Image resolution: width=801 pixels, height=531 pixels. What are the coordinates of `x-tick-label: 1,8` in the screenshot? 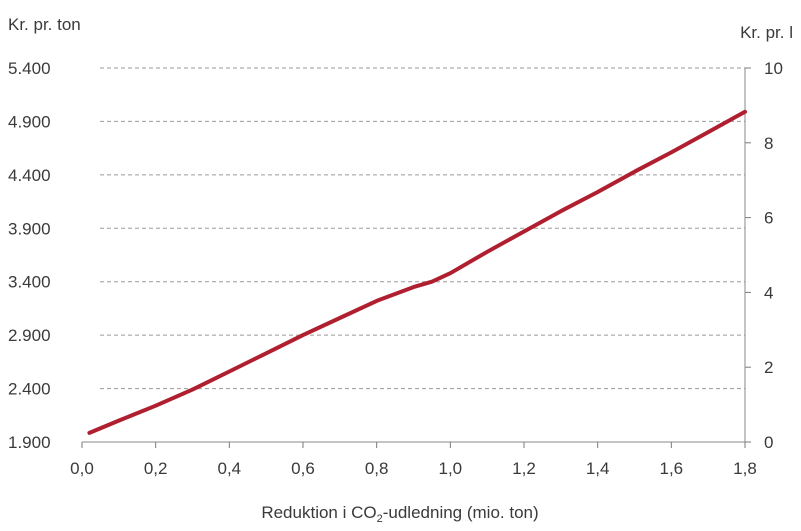 It's located at (745, 468).